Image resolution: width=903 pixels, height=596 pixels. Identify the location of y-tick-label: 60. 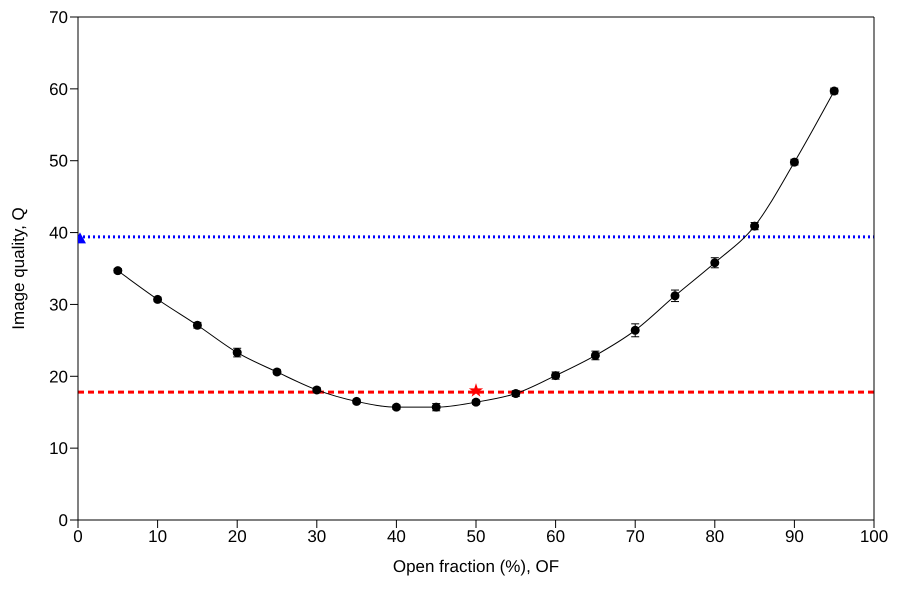
(58, 89).